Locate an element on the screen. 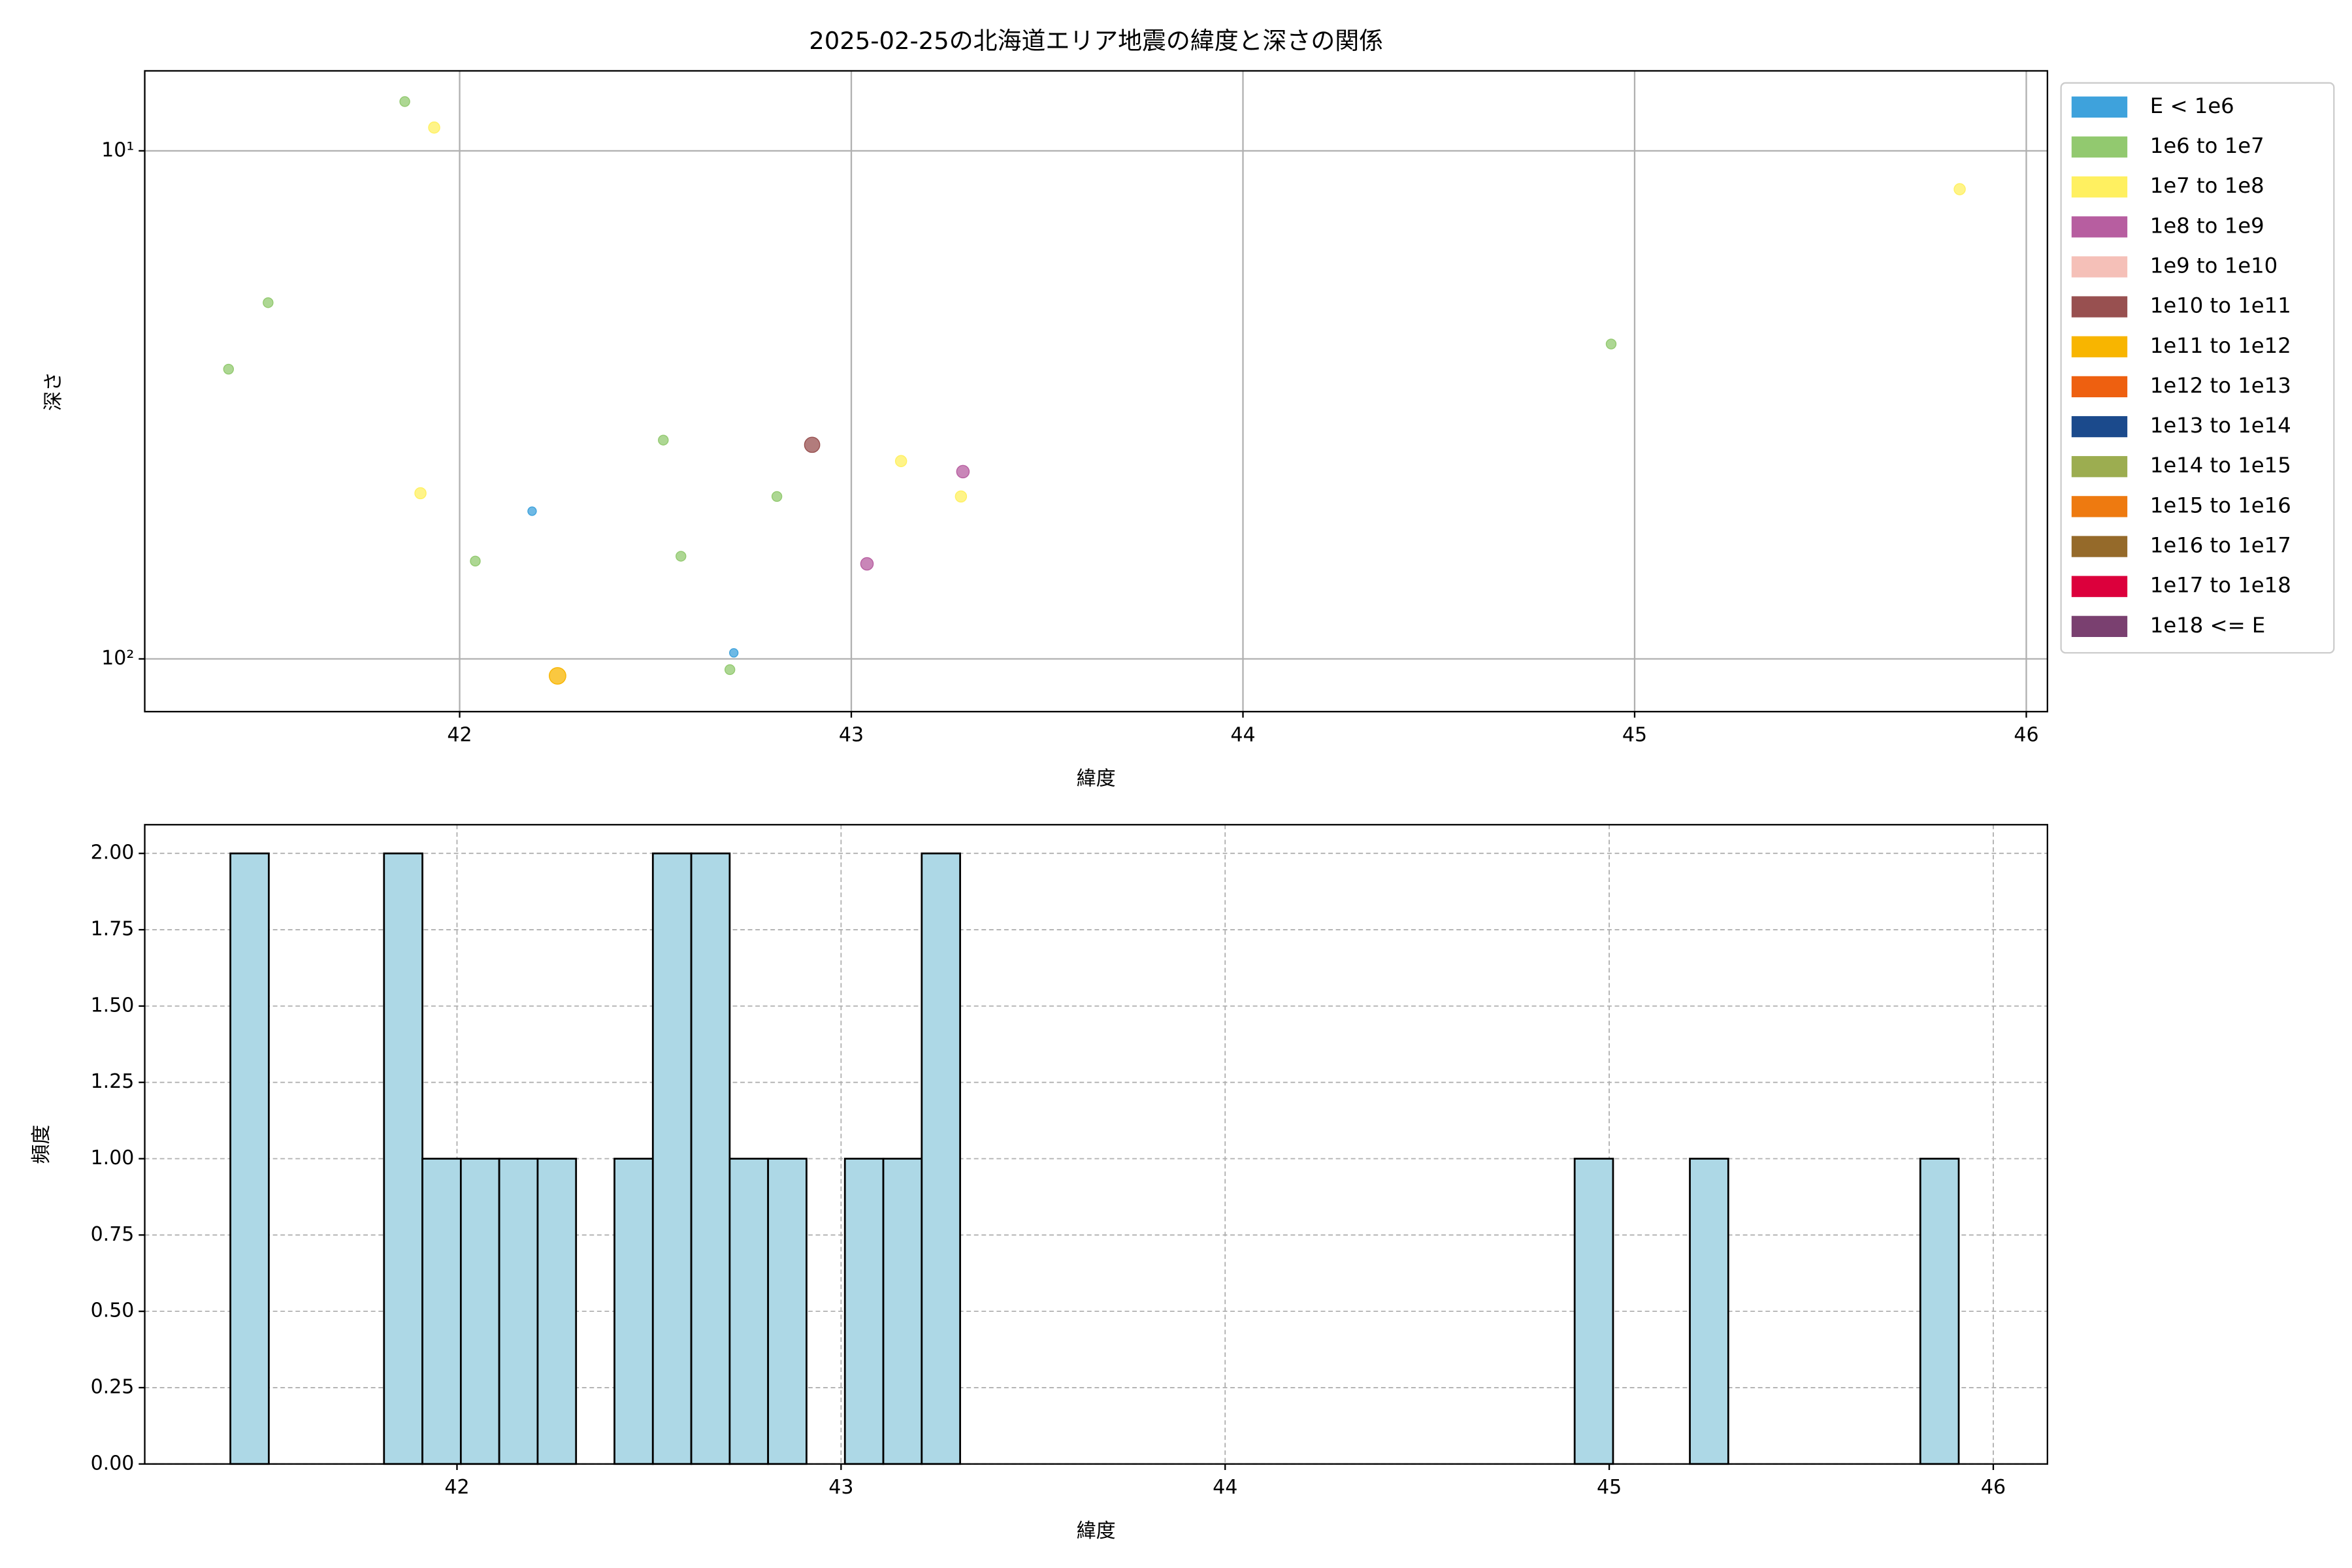 The image size is (2352, 1568). legend-label: 1e14 to 1e15 is located at coordinates (2220, 465).